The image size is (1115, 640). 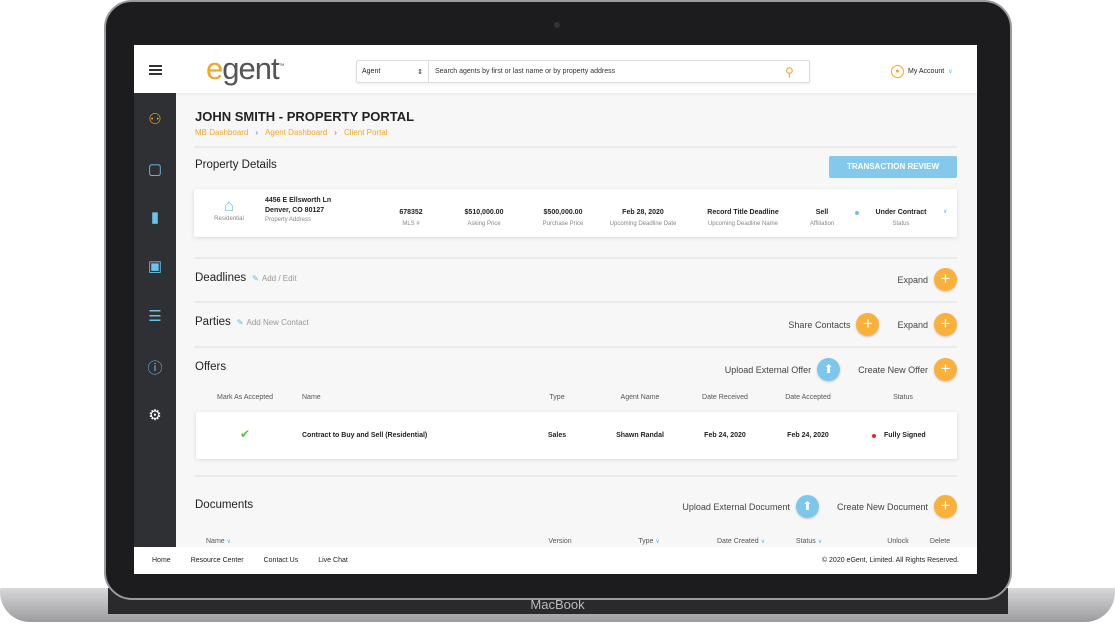 What do you see at coordinates (155, 415) in the screenshot?
I see `gear-icon: ⚙` at bounding box center [155, 415].